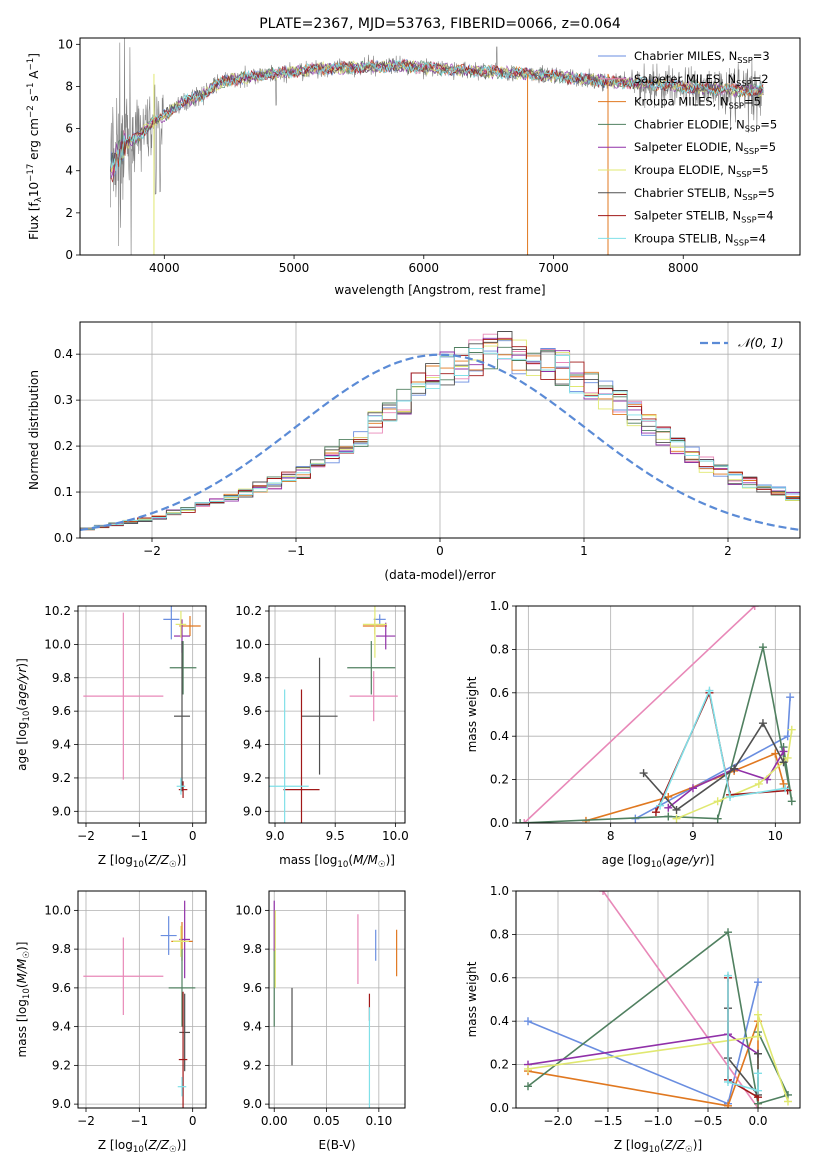 The height and width of the screenshot is (1170, 819). I want to click on axes-mass-vs-Z: −2 −1 0 9.0 9.2 9.4 9.6 9.8 10.0, so click(125, 1009).